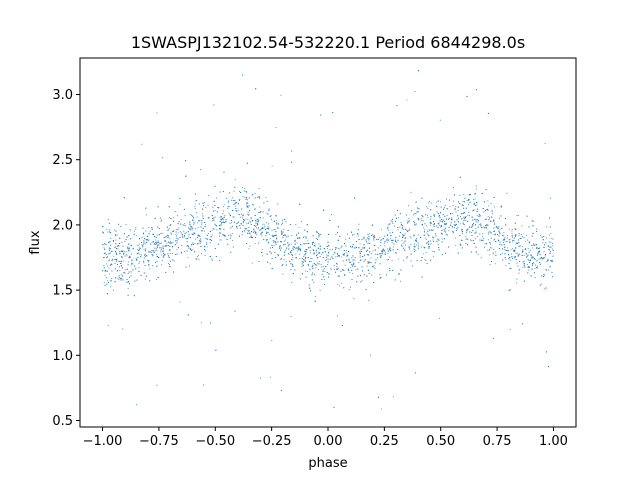 This screenshot has height=480, width=640. Describe the element at coordinates (497, 441) in the screenshot. I see `x-tick-label: 0.75` at that location.